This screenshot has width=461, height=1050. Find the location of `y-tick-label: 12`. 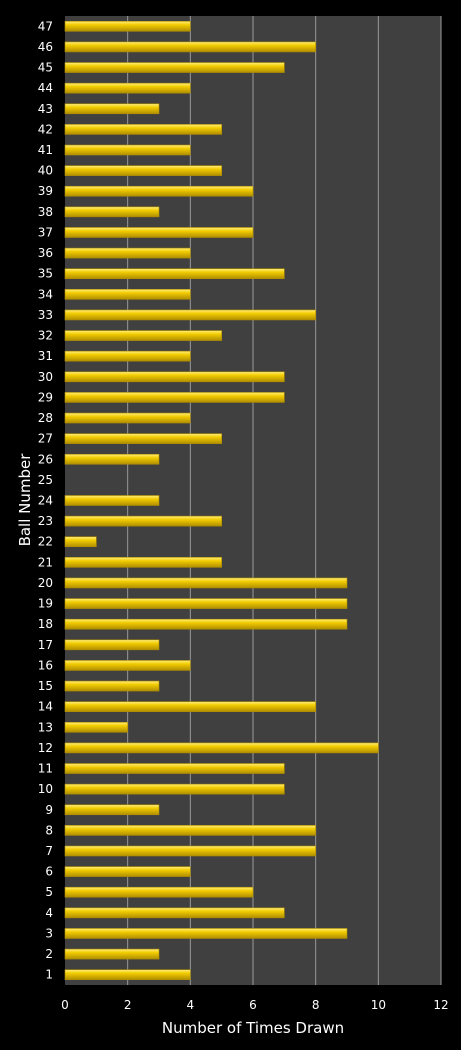

y-tick-label: 12 is located at coordinates (45, 748).